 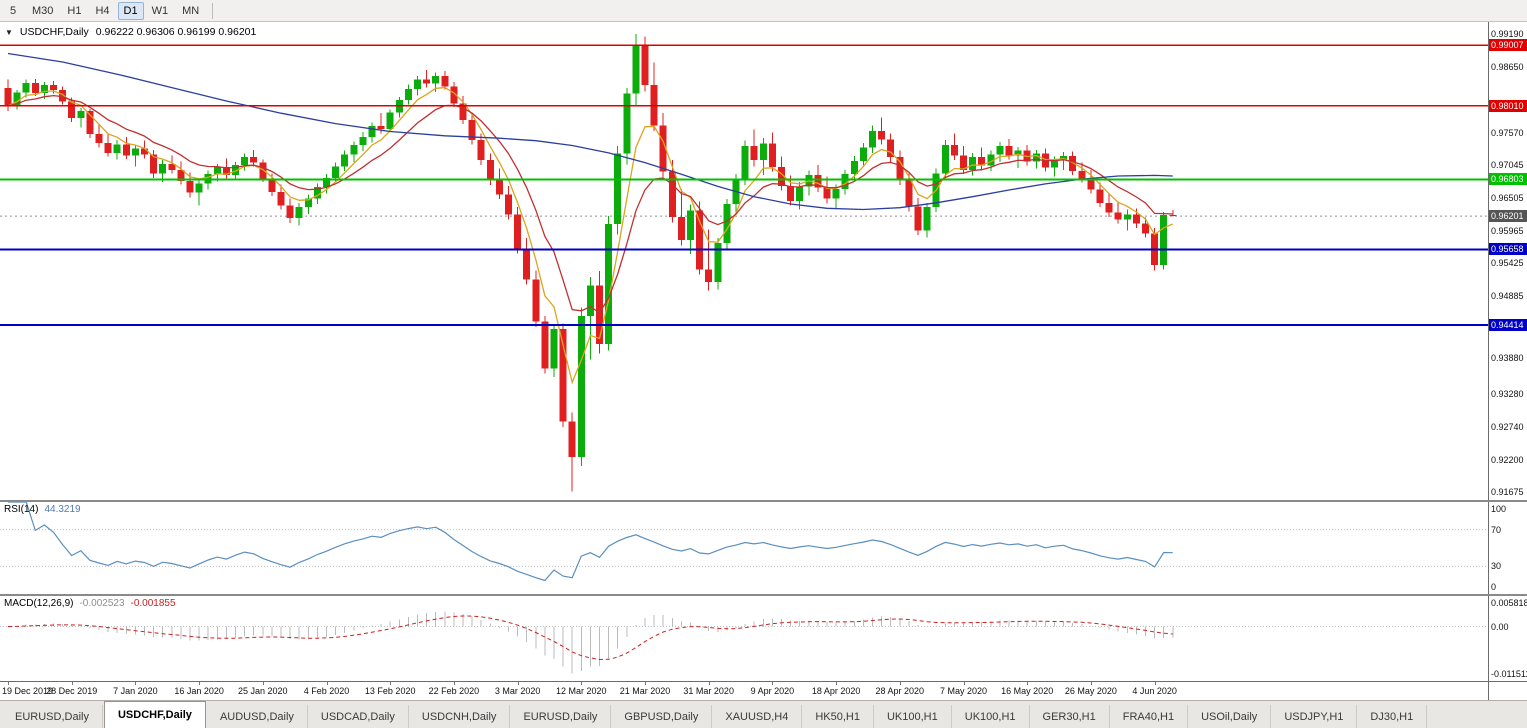 What do you see at coordinates (1507, 164) in the screenshot?
I see `price-tick-0.97045: 0.97045` at bounding box center [1507, 164].